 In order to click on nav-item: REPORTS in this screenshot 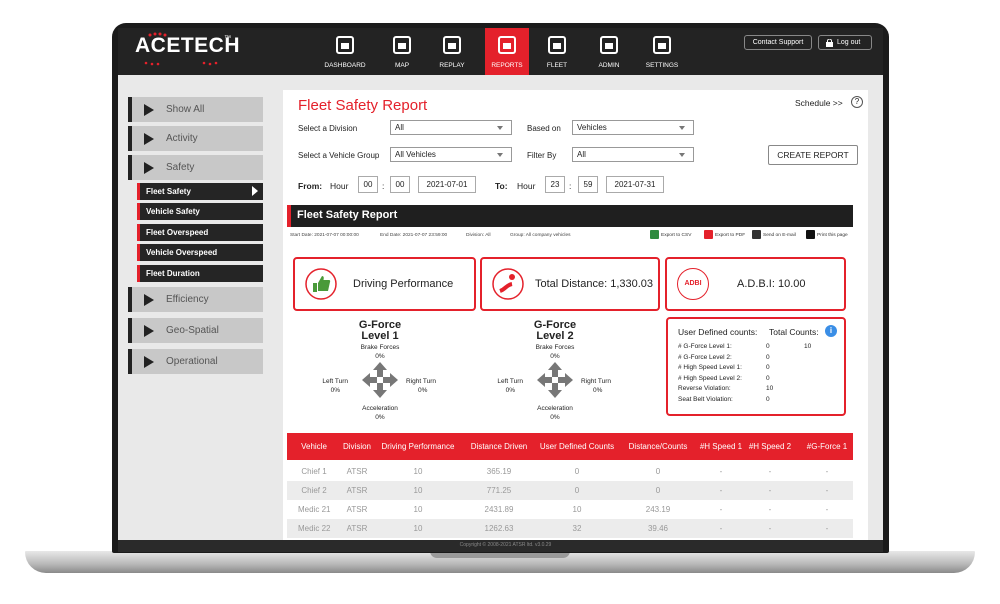, I will do `click(507, 51)`.